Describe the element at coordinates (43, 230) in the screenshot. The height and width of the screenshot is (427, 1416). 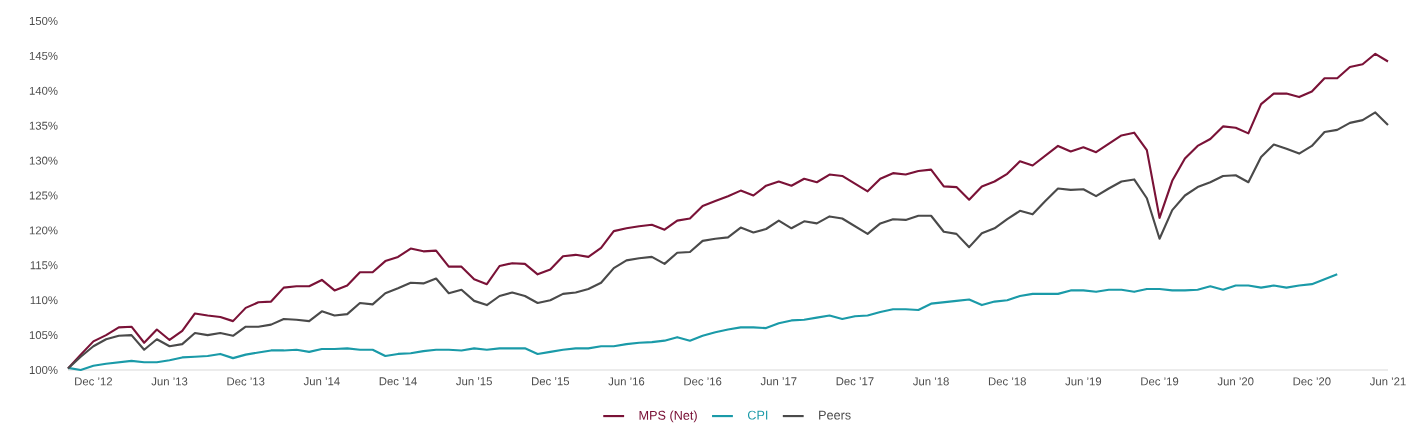
I see `y-tick-label: 120%` at that location.